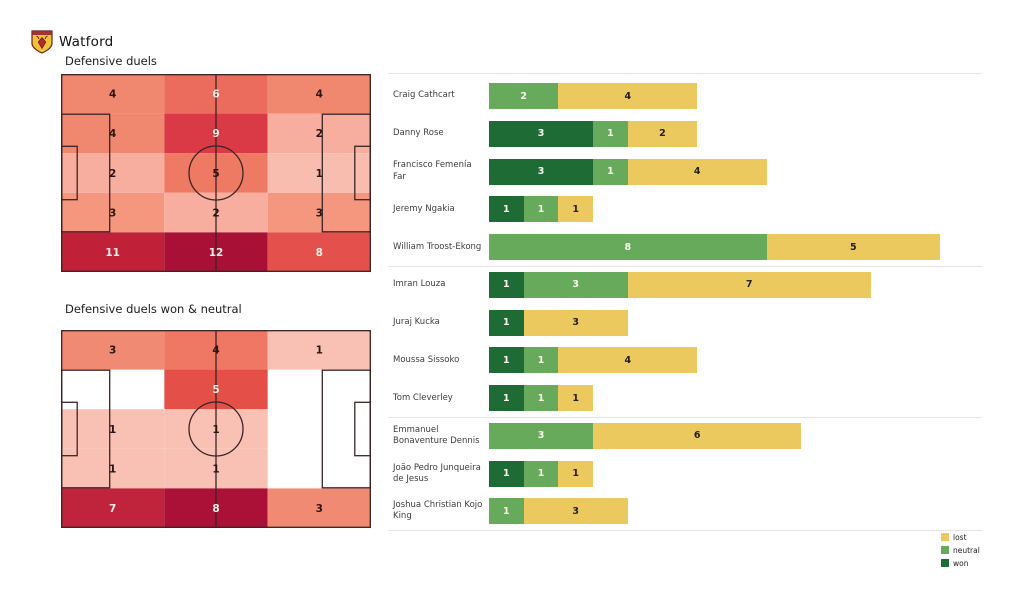 Image resolution: width=1024 pixels, height=602 pixels. Describe the element at coordinates (945, 537) in the screenshot. I see `legend-swatch-lost` at that location.